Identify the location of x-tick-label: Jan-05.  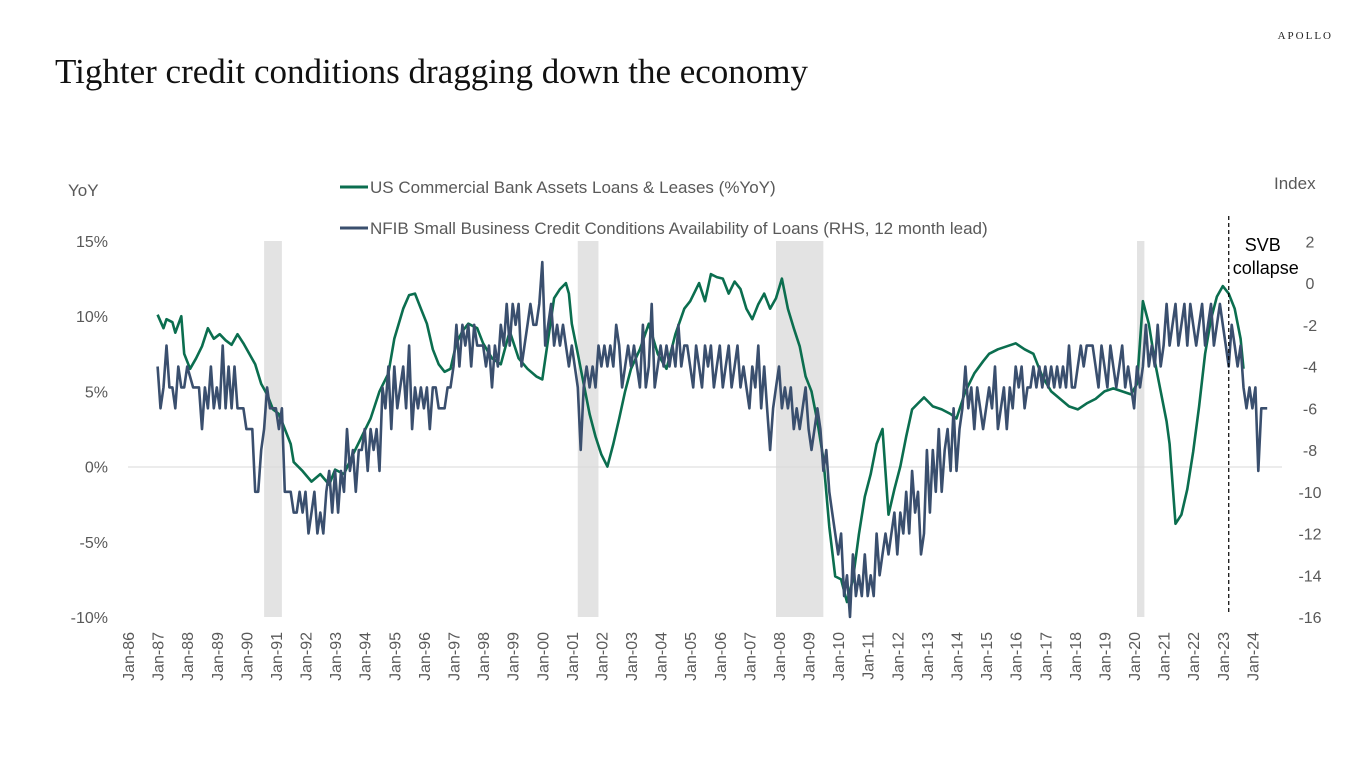
(691, 656).